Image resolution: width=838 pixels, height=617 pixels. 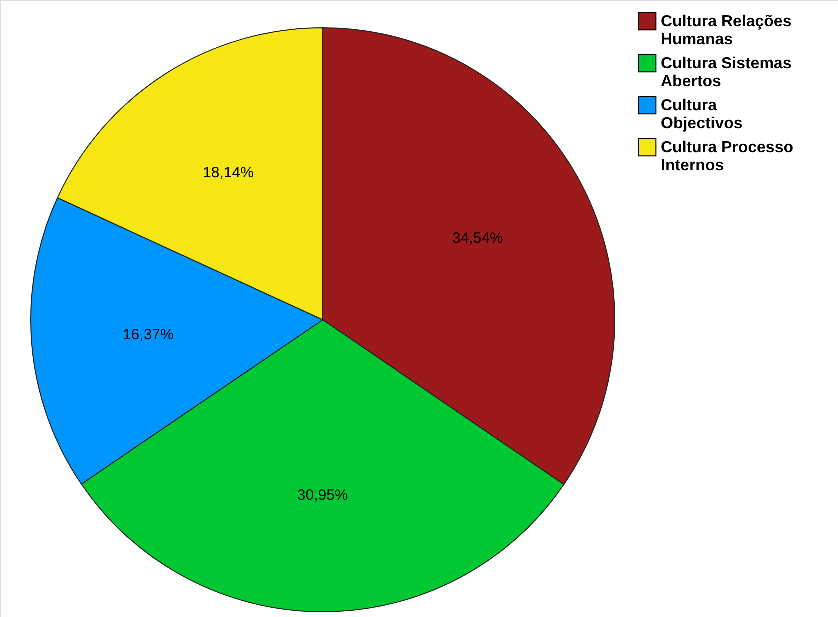 I want to click on legend-label: Cultura Sistemas Abertos, so click(x=726, y=73).